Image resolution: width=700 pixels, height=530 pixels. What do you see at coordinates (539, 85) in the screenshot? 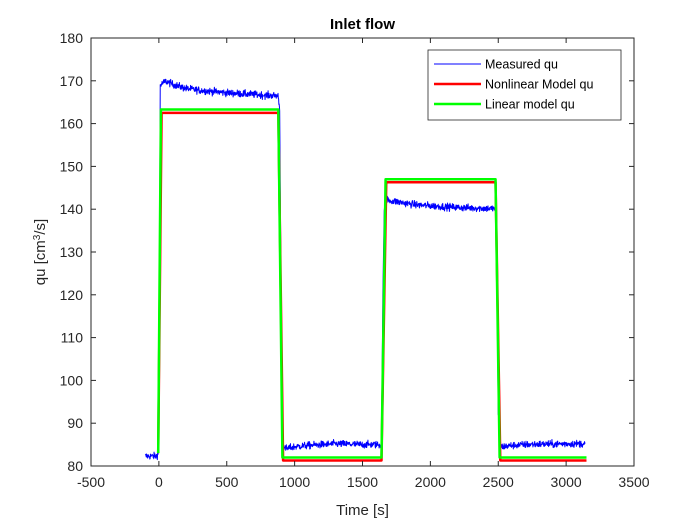
I see `legend-label-2: Nonlinear Model qu` at bounding box center [539, 85].